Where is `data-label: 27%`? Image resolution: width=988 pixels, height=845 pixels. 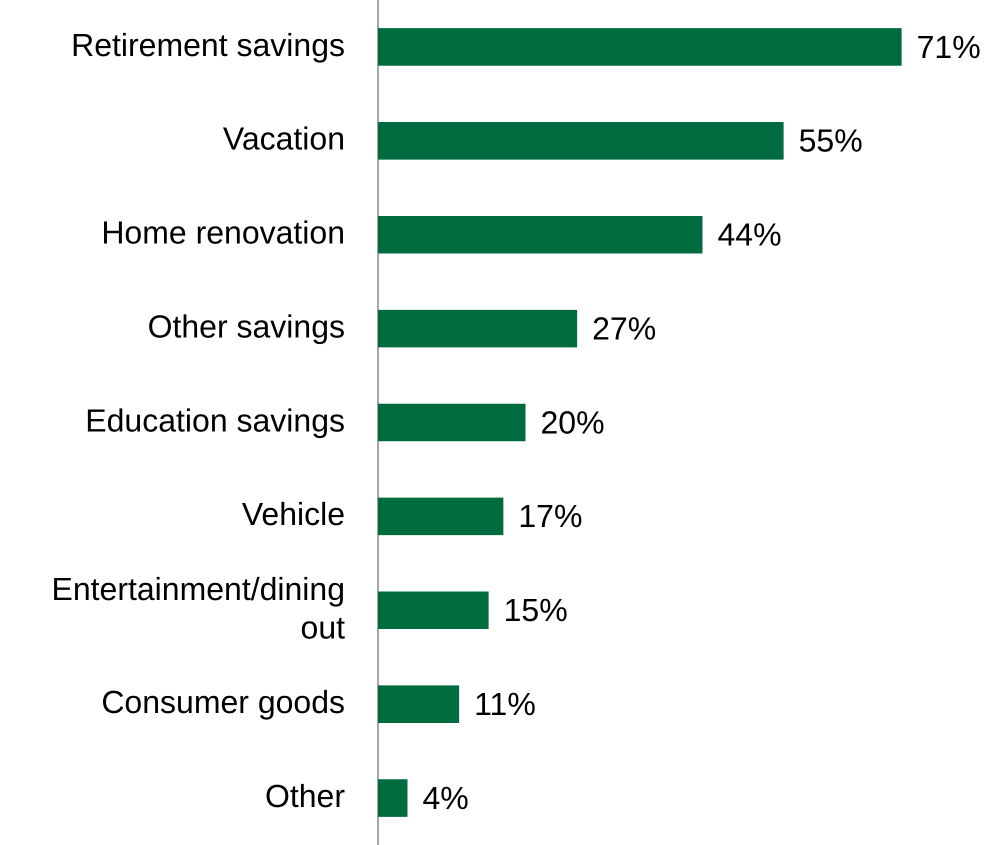 data-label: 27% is located at coordinates (624, 328).